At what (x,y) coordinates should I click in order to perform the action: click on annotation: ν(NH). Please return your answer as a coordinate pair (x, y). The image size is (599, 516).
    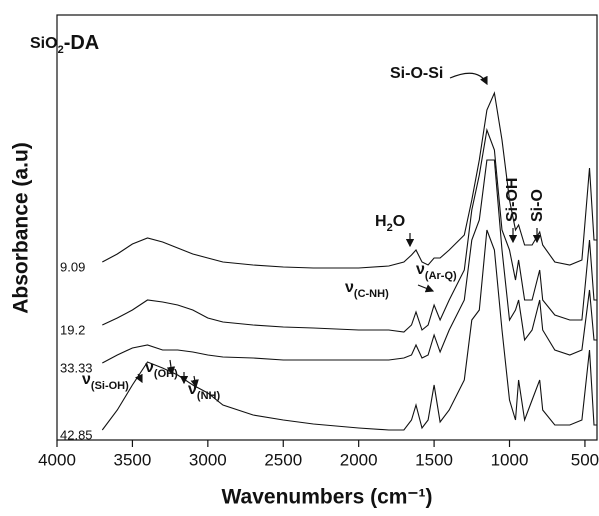
    Looking at the image, I should click on (204, 391).